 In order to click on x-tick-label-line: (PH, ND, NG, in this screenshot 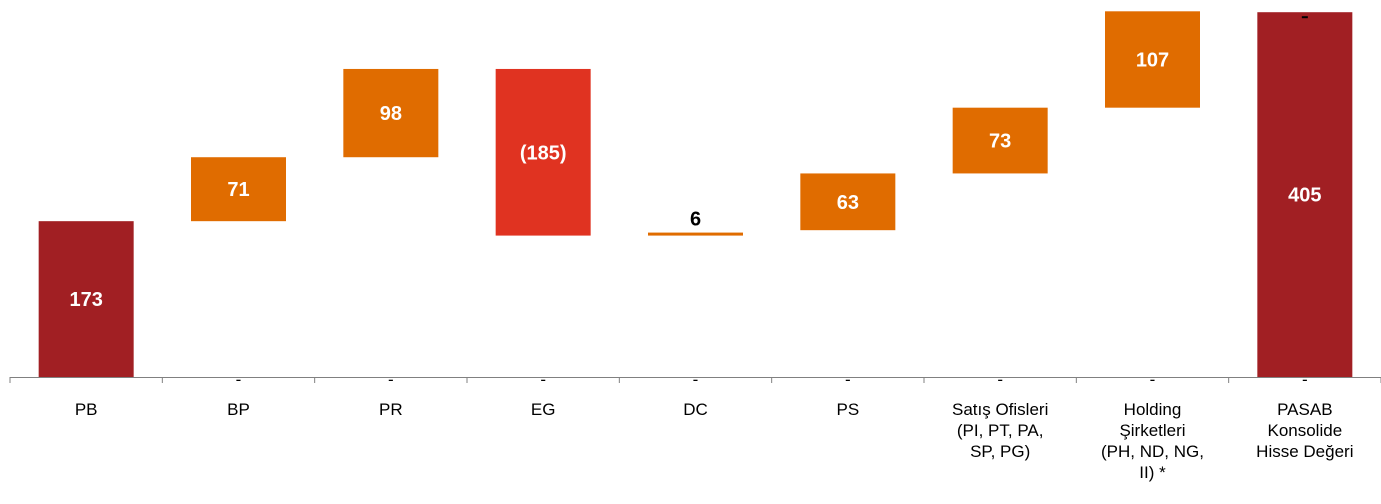, I will do `click(1152, 451)`.